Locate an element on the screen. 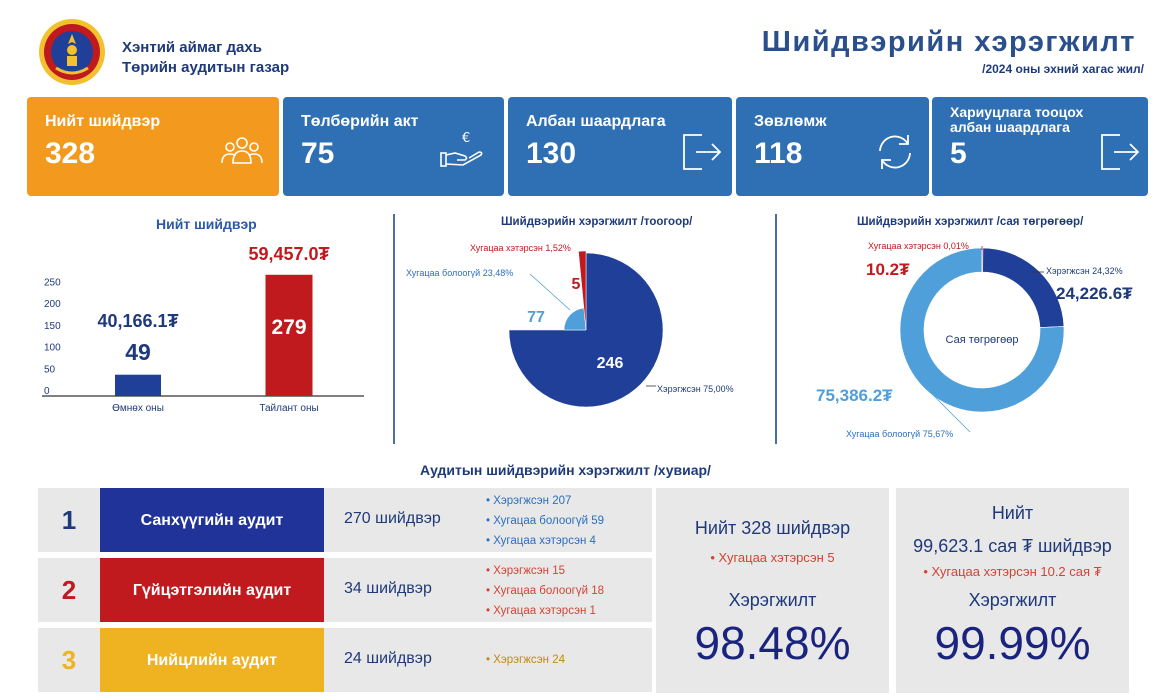 The width and height of the screenshot is (1170, 700). row-number: 3 is located at coordinates (69, 660).